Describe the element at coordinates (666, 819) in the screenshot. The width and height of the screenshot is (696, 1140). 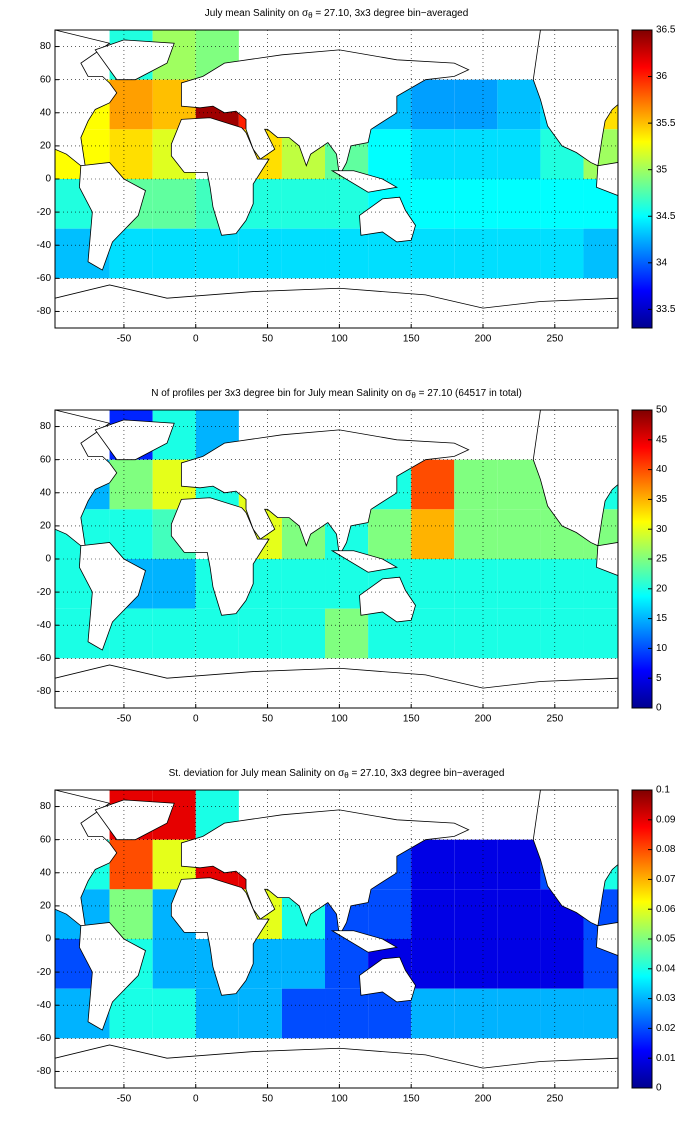
I see `colorbar-label: 0.09` at that location.